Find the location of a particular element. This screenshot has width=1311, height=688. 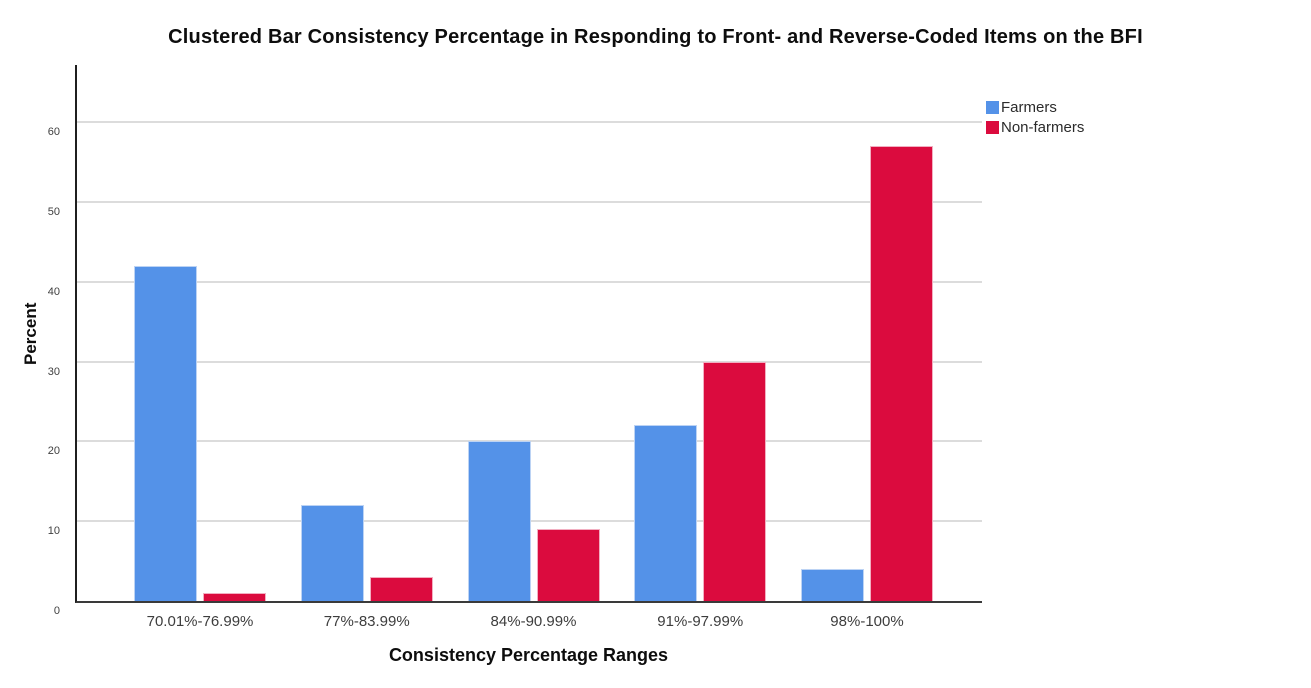

legend-item-non-farmers: Non-farmers is located at coordinates (1035, 127).